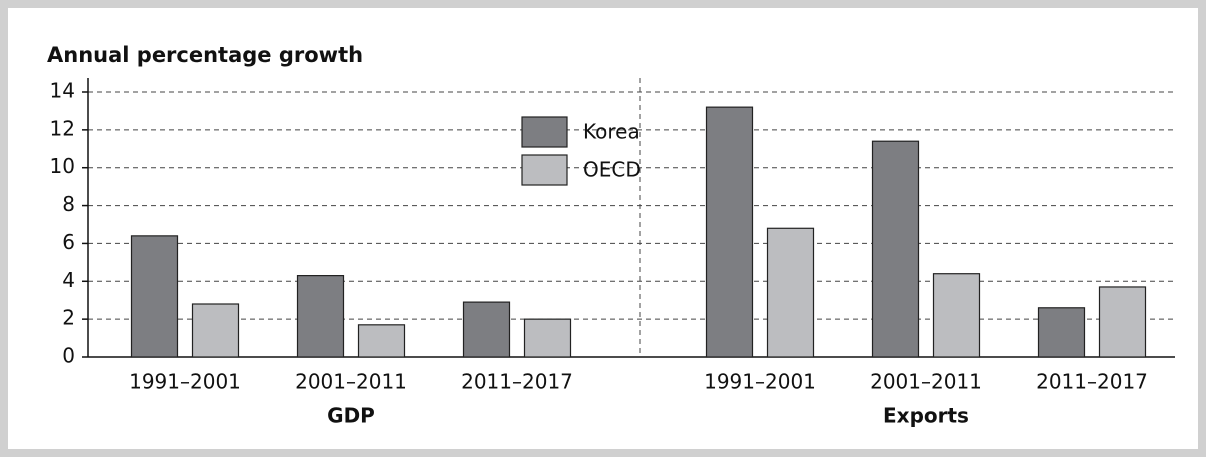  I want to click on legend-label: OECD, so click(612, 170).